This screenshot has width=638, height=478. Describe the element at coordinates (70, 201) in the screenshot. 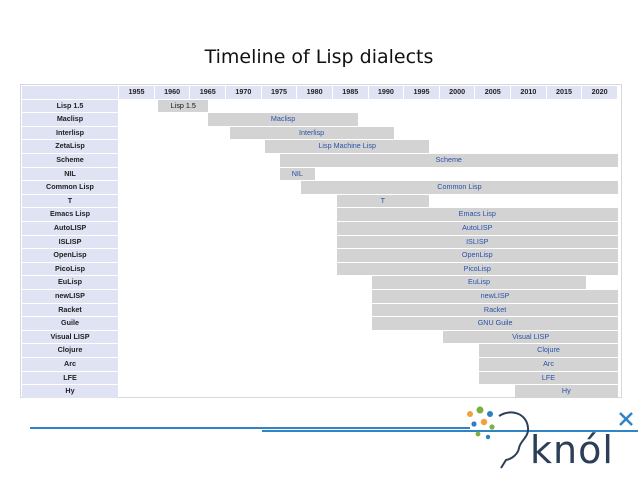

I see `dialect-name: T` at that location.